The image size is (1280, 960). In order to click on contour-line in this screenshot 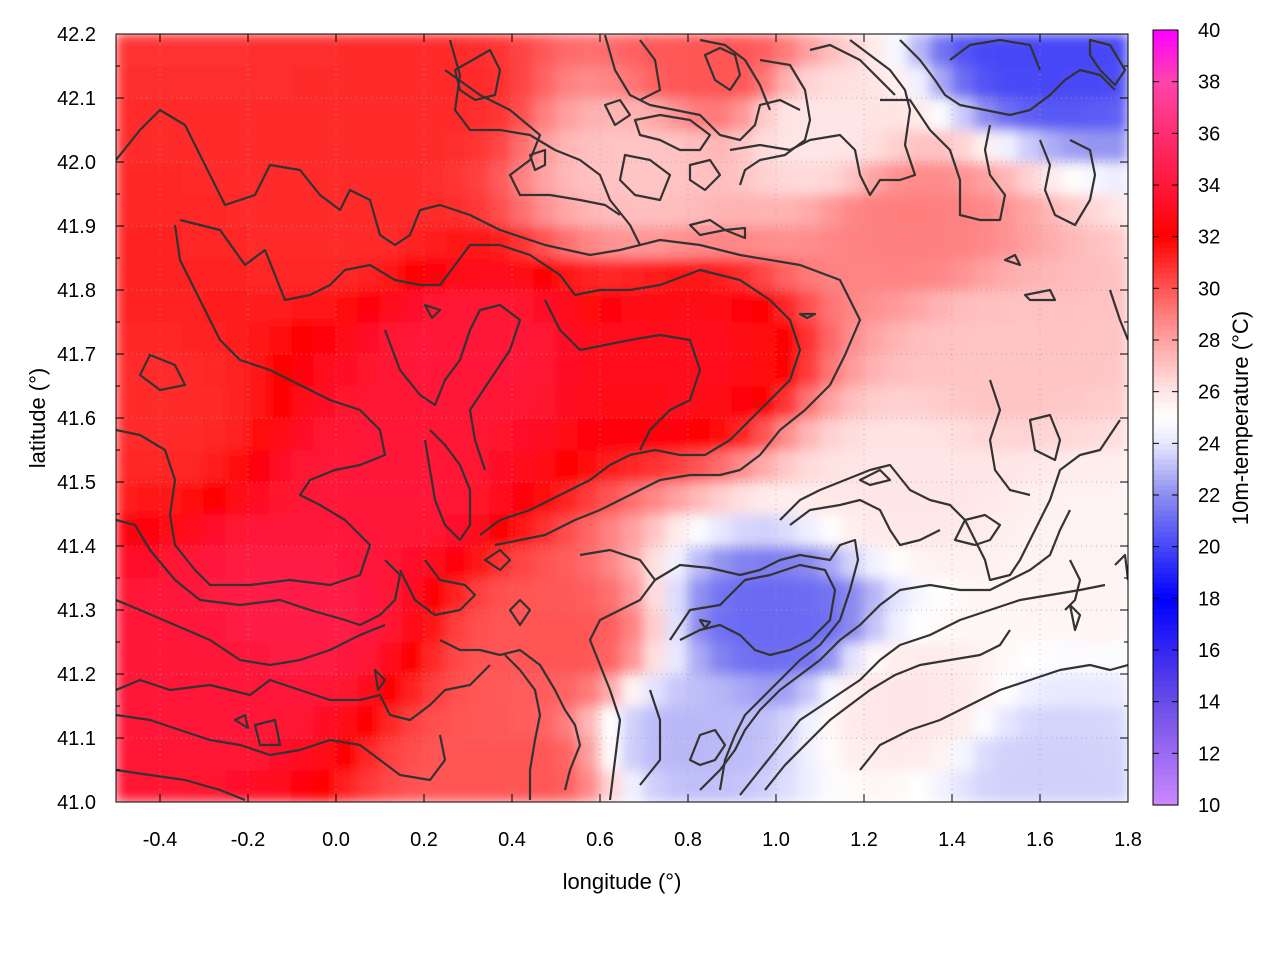, I will do `click(537, 160)`.